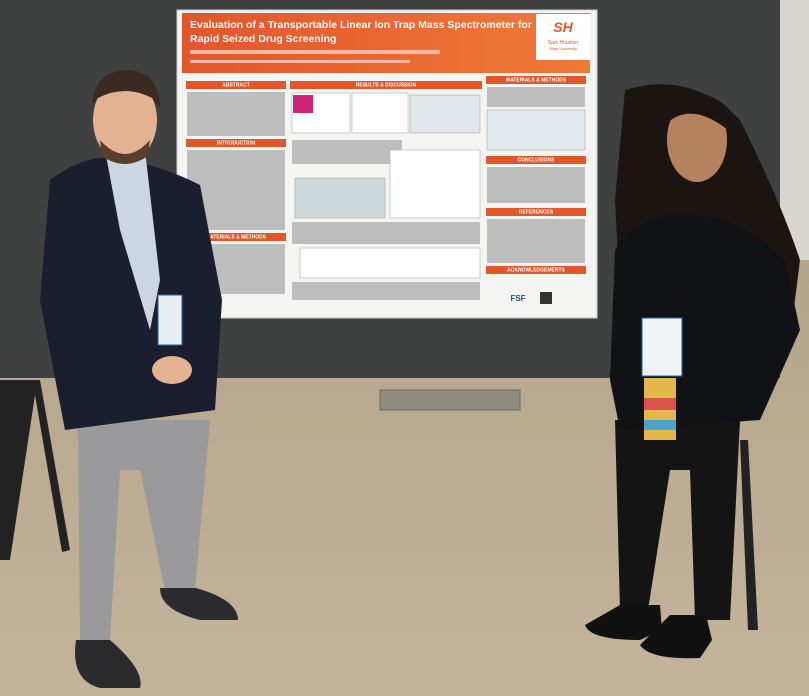  What do you see at coordinates (517, 298) in the screenshot?
I see `footer-logo: FSF` at bounding box center [517, 298].